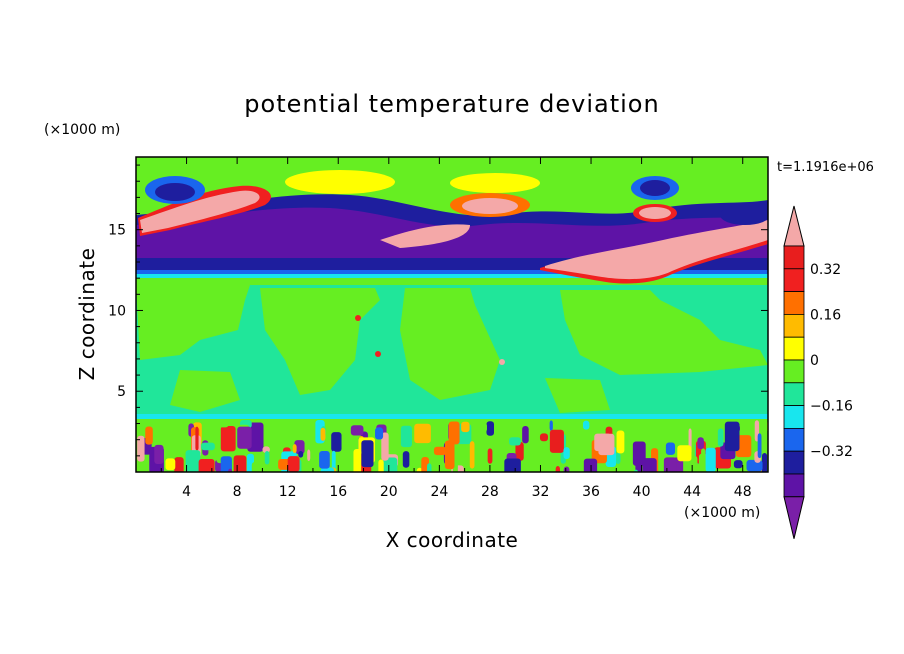  Describe the element at coordinates (692, 492) in the screenshot. I see `x-tick-label: 44` at that location.